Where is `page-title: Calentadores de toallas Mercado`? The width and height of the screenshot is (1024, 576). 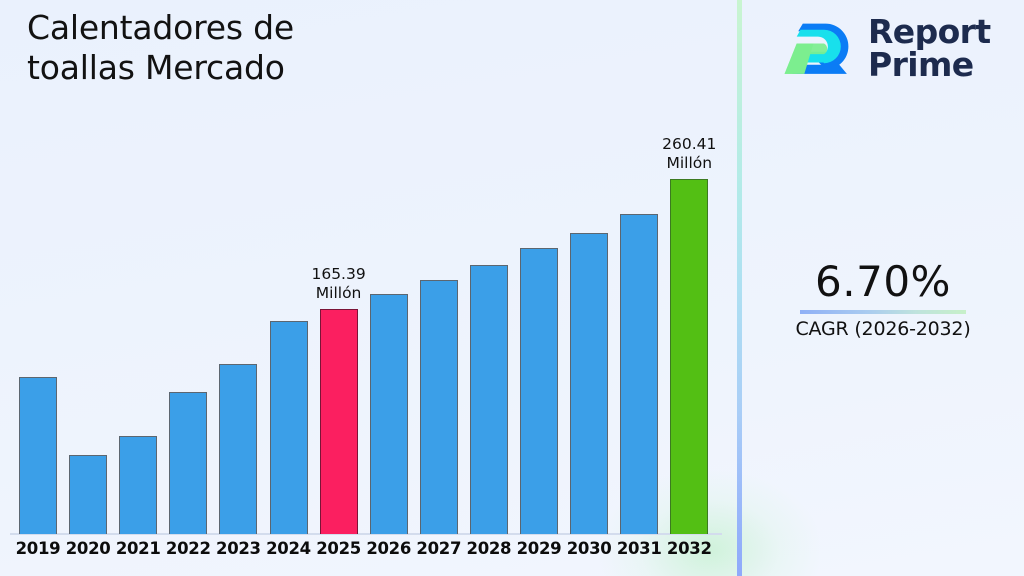
page-title: Calentadores de toallas Mercado is located at coordinates (161, 47).